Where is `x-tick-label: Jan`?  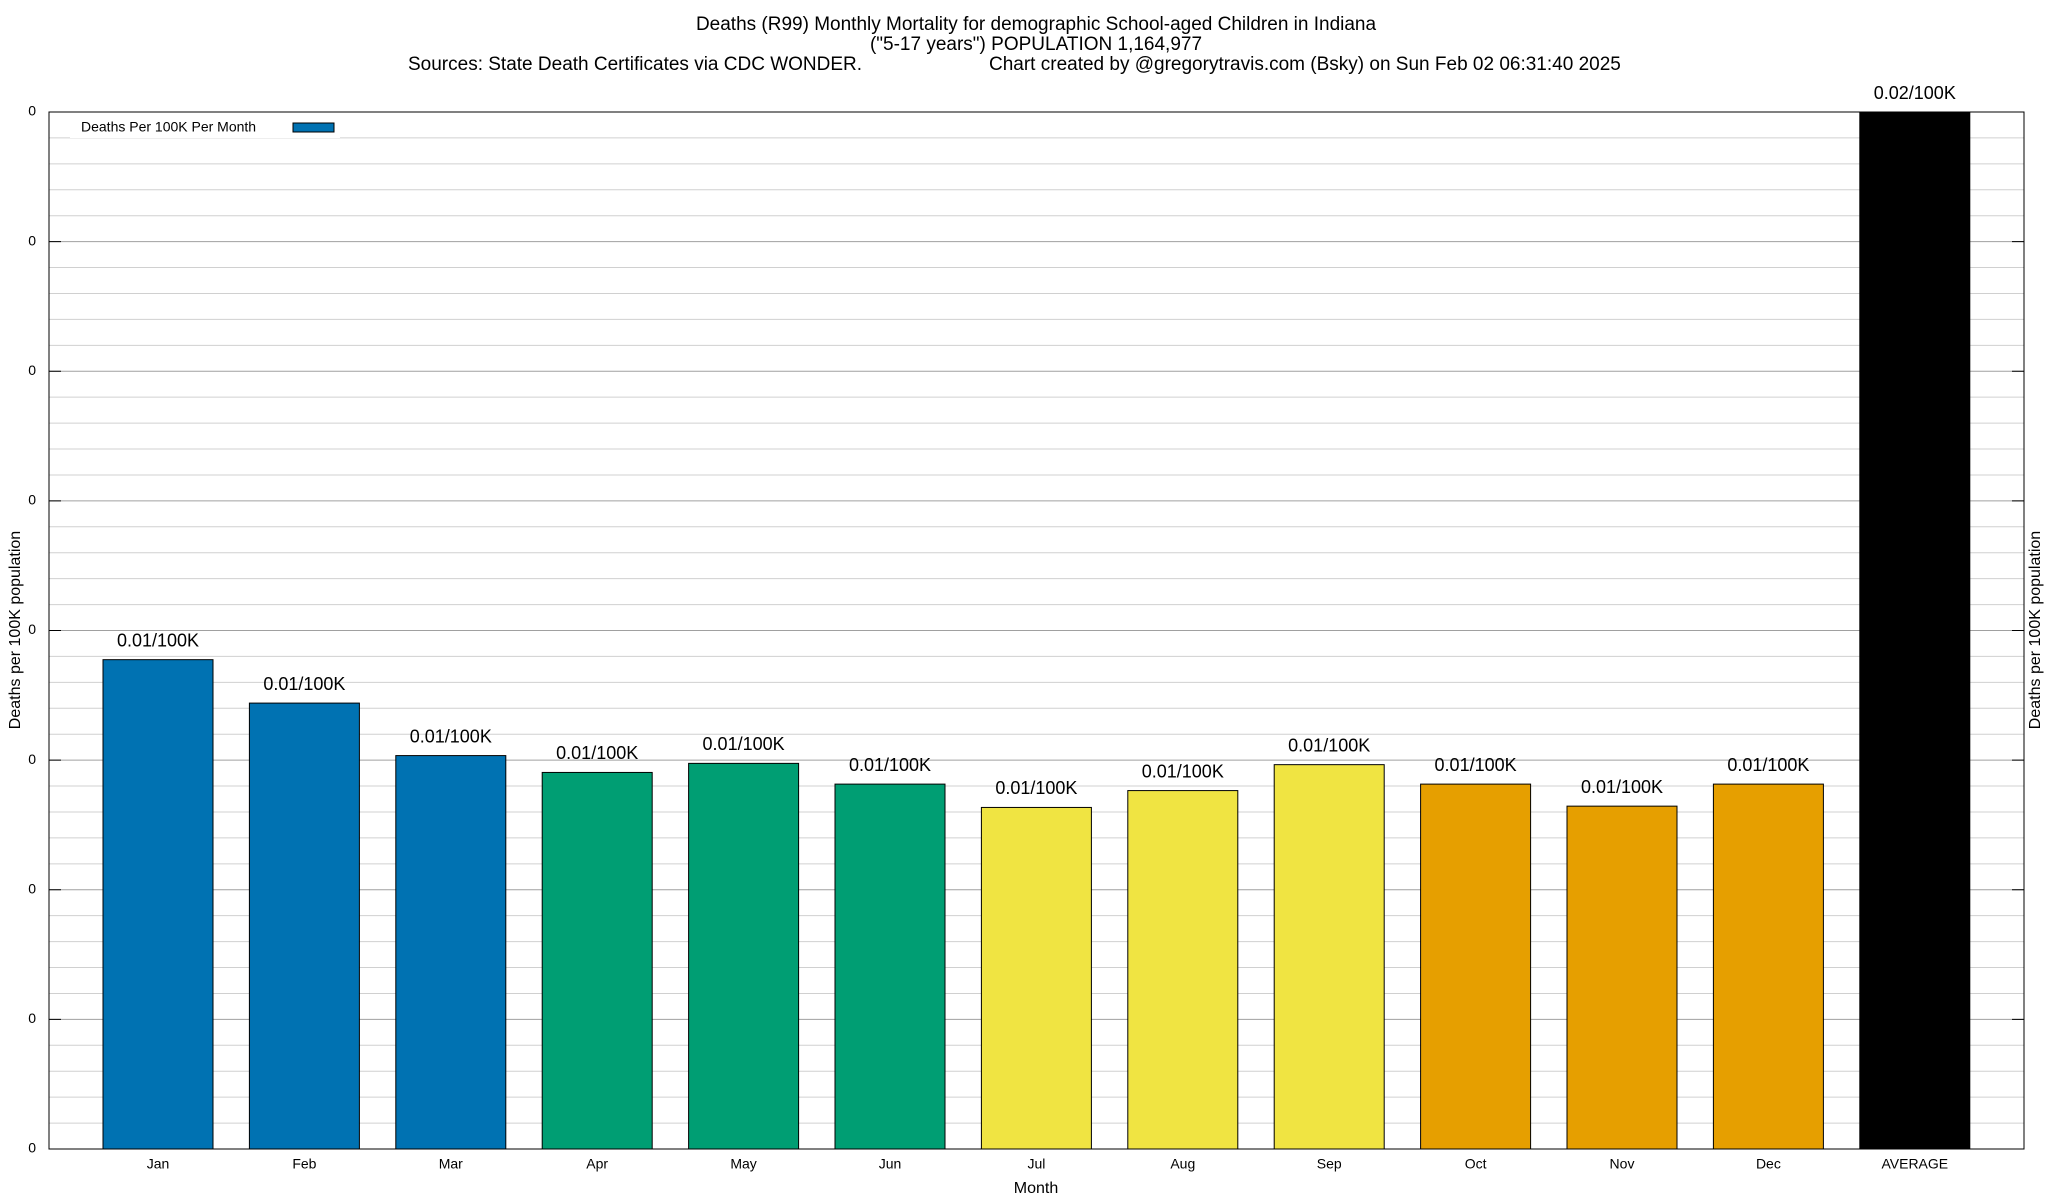
x-tick-label: Jan is located at coordinates (158, 1164).